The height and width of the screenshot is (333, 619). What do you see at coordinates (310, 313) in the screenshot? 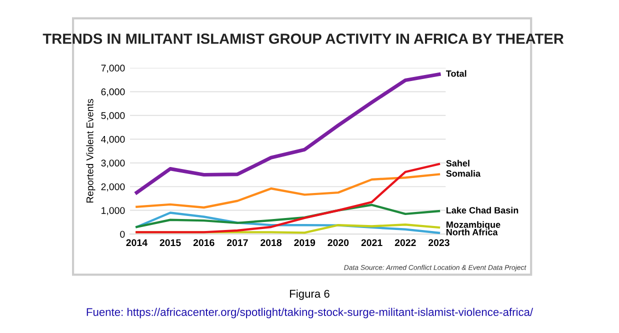
I see `source-note: Fuente: https://africacenter.org/spotlight/taking-stock-surge-militant-islamist-violence-africa/` at bounding box center [310, 313].